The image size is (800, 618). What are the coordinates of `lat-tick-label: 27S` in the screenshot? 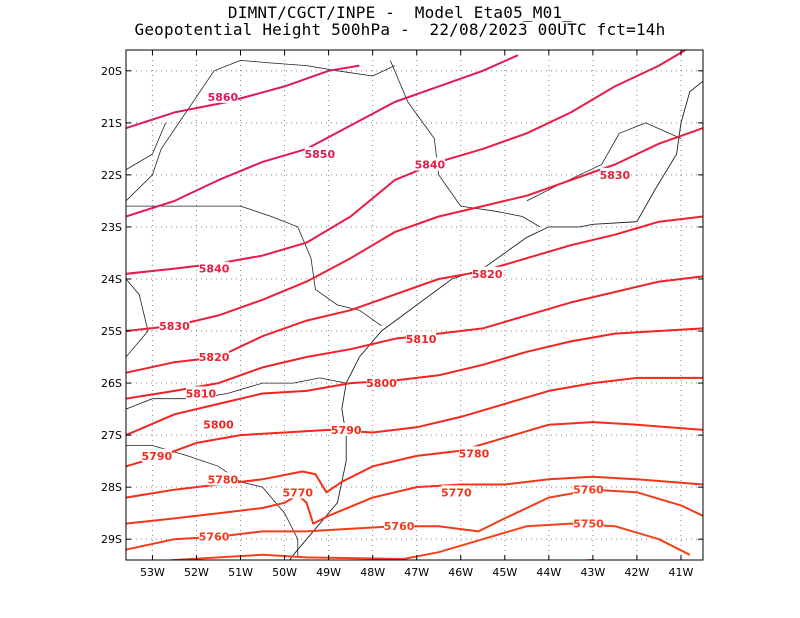 It's located at (111, 435).